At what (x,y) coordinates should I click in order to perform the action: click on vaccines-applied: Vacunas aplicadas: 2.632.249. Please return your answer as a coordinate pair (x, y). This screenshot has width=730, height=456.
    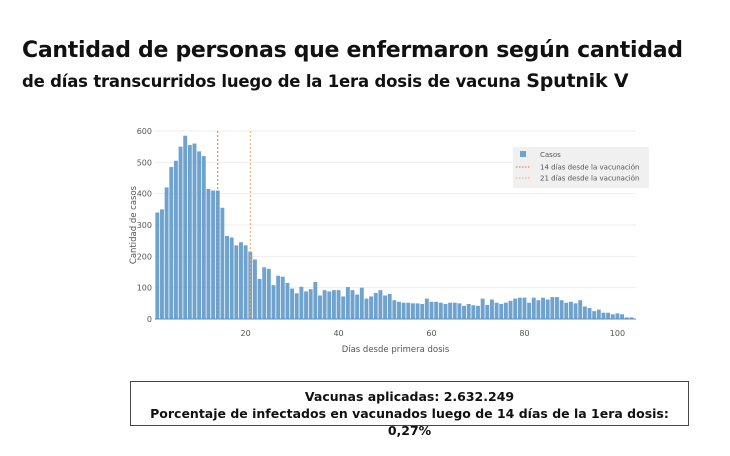
    Looking at the image, I should click on (409, 396).